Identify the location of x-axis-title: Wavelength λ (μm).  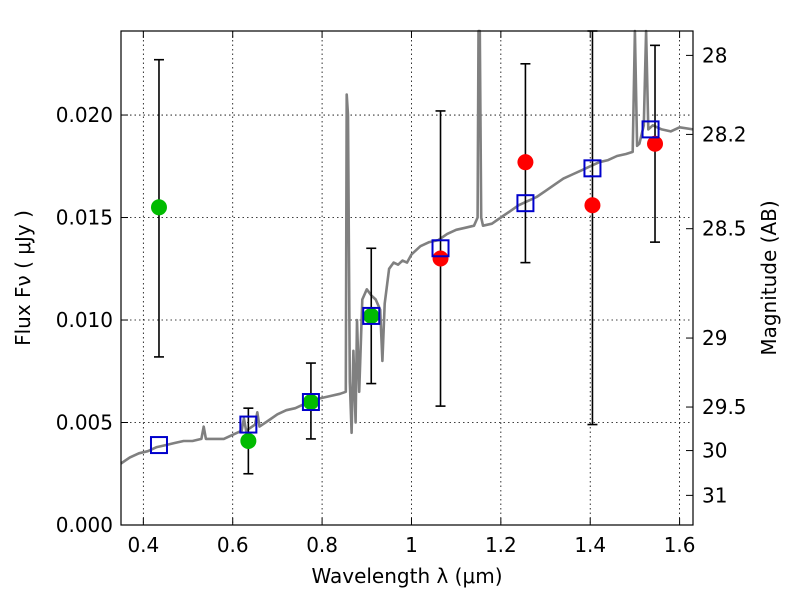
(406, 576).